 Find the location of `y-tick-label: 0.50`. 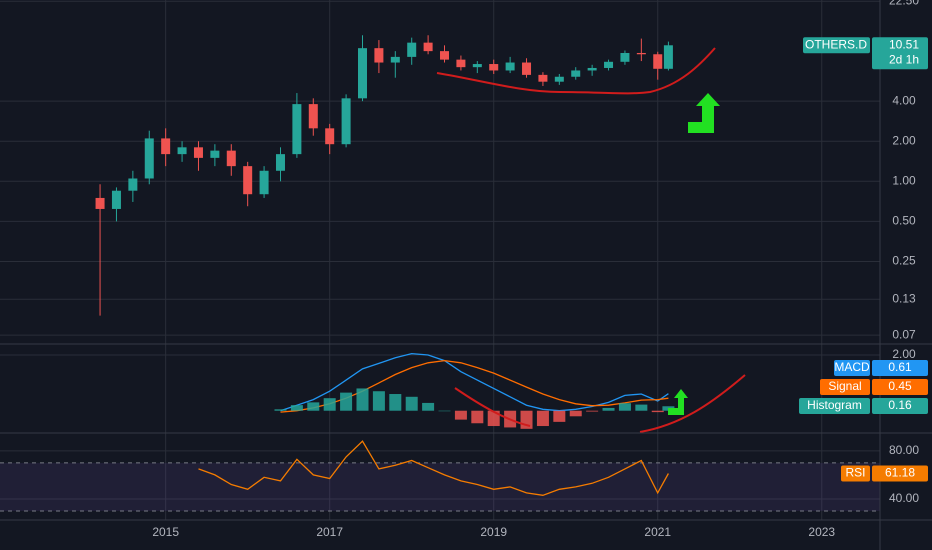

y-tick-label: 0.50 is located at coordinates (904, 221).